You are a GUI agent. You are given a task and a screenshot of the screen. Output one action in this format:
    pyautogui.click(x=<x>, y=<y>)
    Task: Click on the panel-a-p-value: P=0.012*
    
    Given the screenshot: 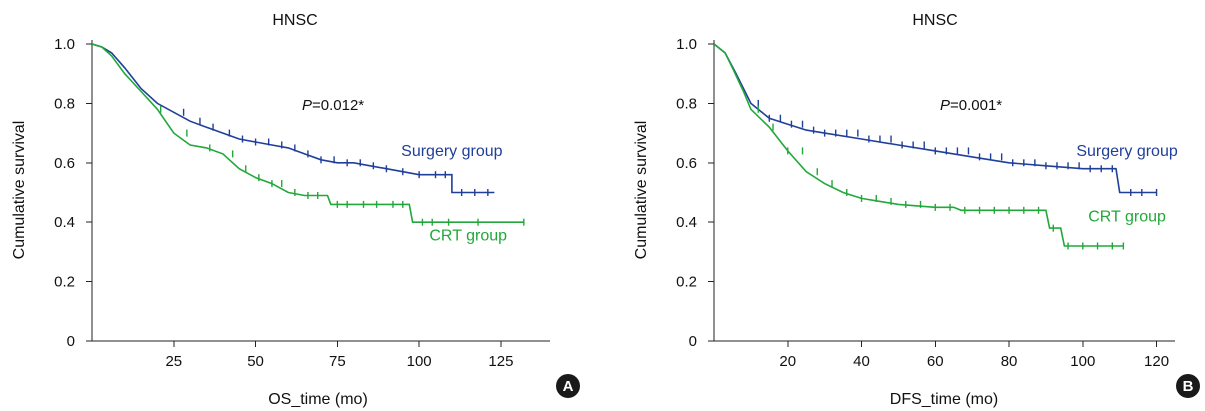 What is the action you would take?
    pyautogui.click(x=333, y=105)
    